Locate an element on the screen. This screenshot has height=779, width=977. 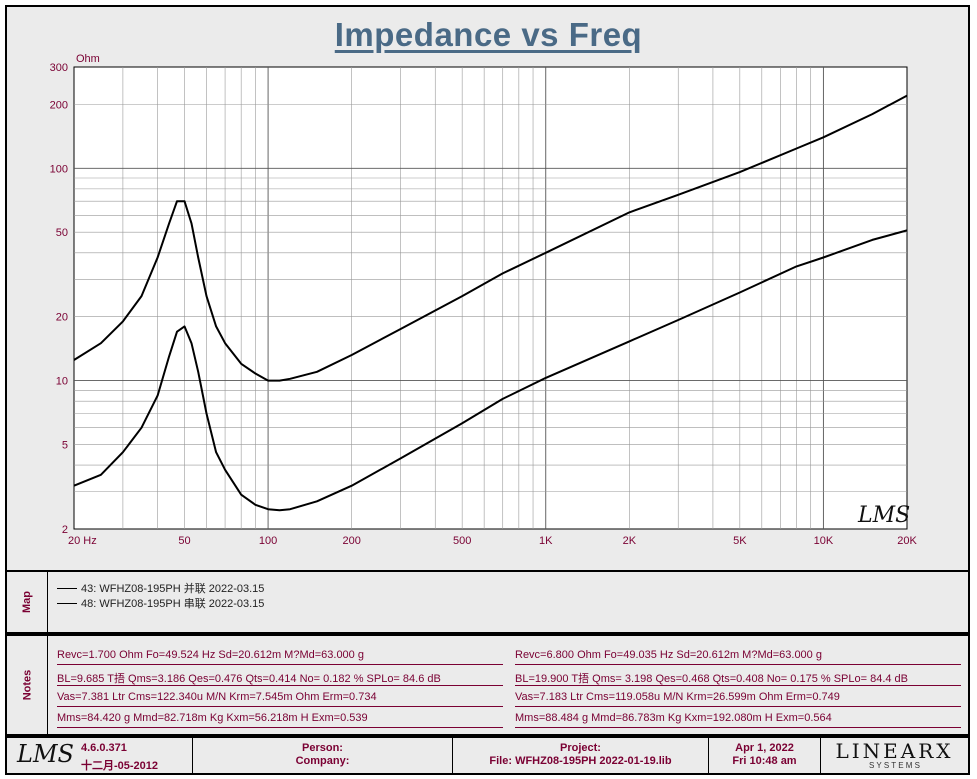
x-tick-label: 500 is located at coordinates (462, 541).